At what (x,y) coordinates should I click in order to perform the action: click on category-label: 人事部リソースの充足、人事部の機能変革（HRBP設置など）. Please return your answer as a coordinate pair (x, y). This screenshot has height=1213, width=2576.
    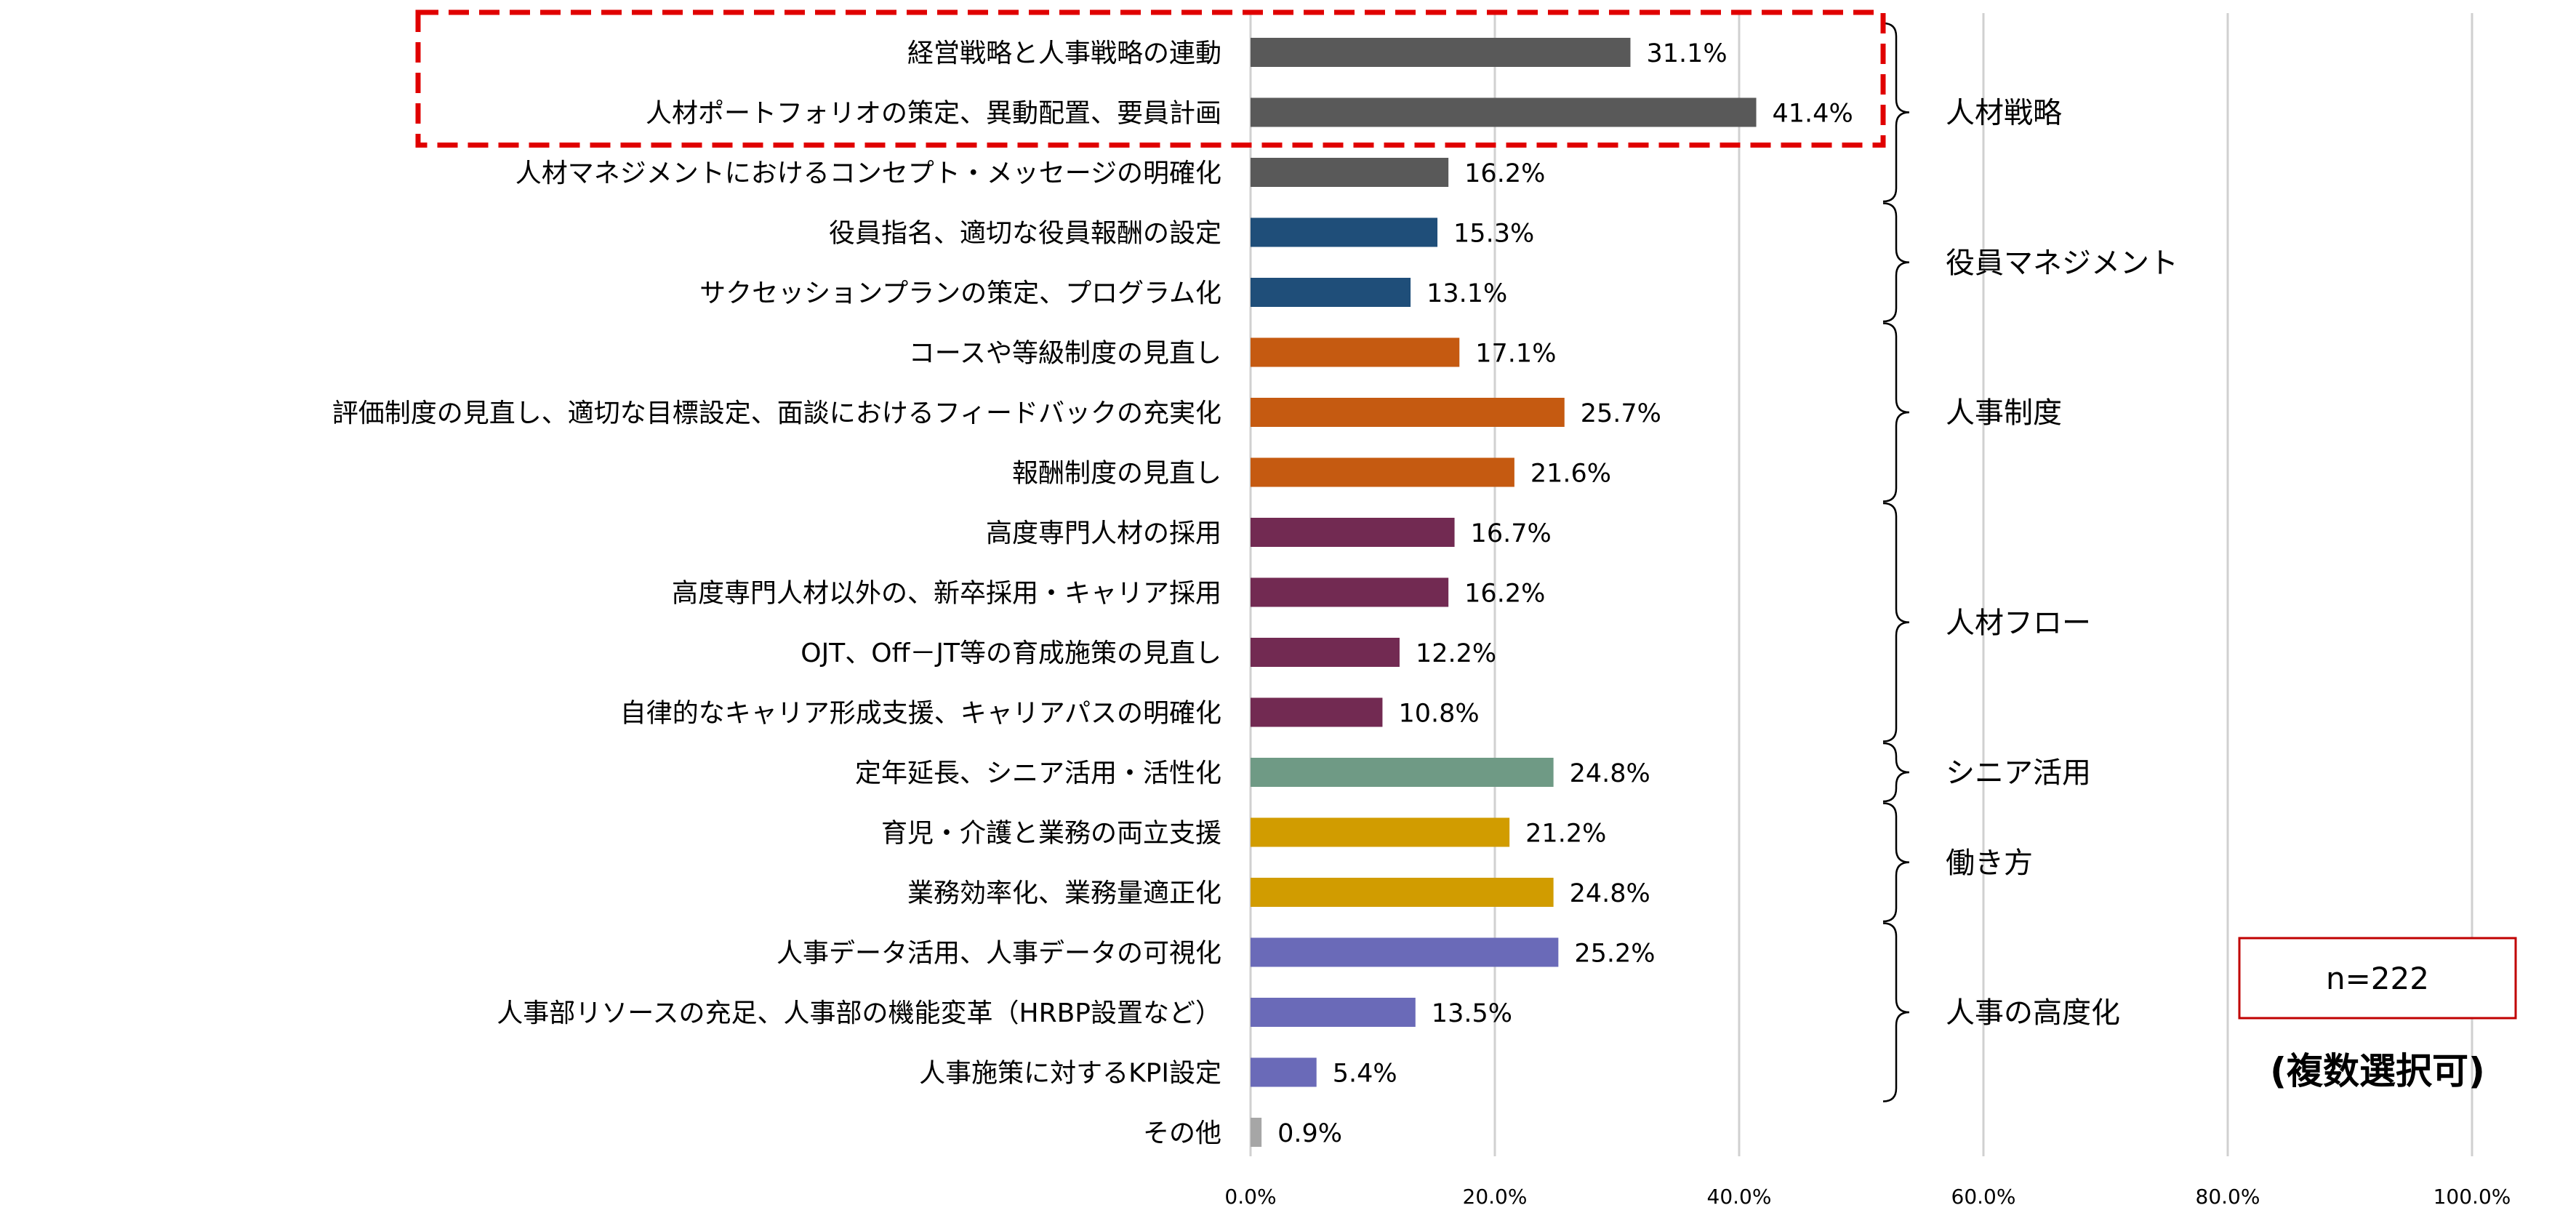
    Looking at the image, I should click on (859, 1013).